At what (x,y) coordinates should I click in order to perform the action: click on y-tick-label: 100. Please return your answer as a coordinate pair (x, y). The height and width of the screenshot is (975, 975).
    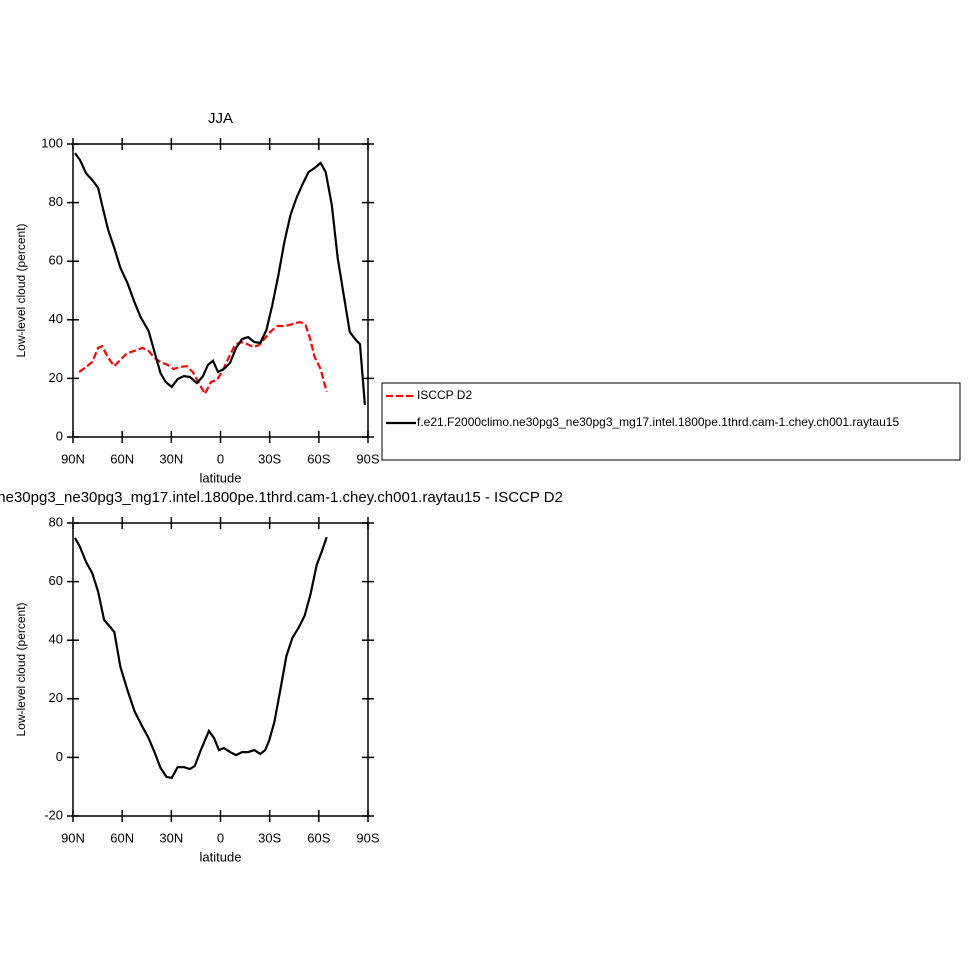
    Looking at the image, I should click on (52, 142).